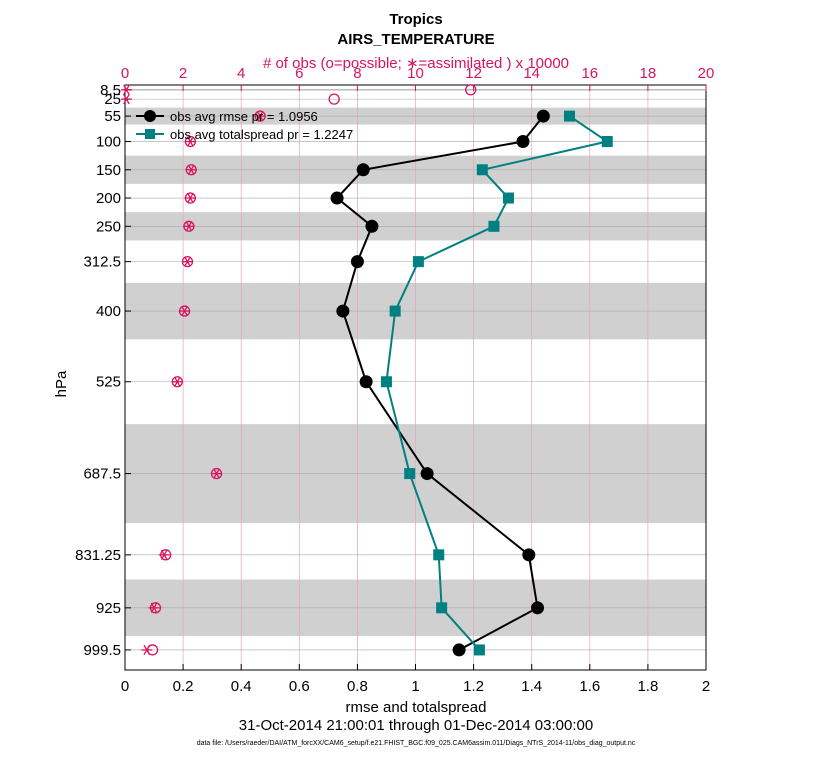  What do you see at coordinates (112, 116) in the screenshot?
I see `y-tick-label: 55` at bounding box center [112, 116].